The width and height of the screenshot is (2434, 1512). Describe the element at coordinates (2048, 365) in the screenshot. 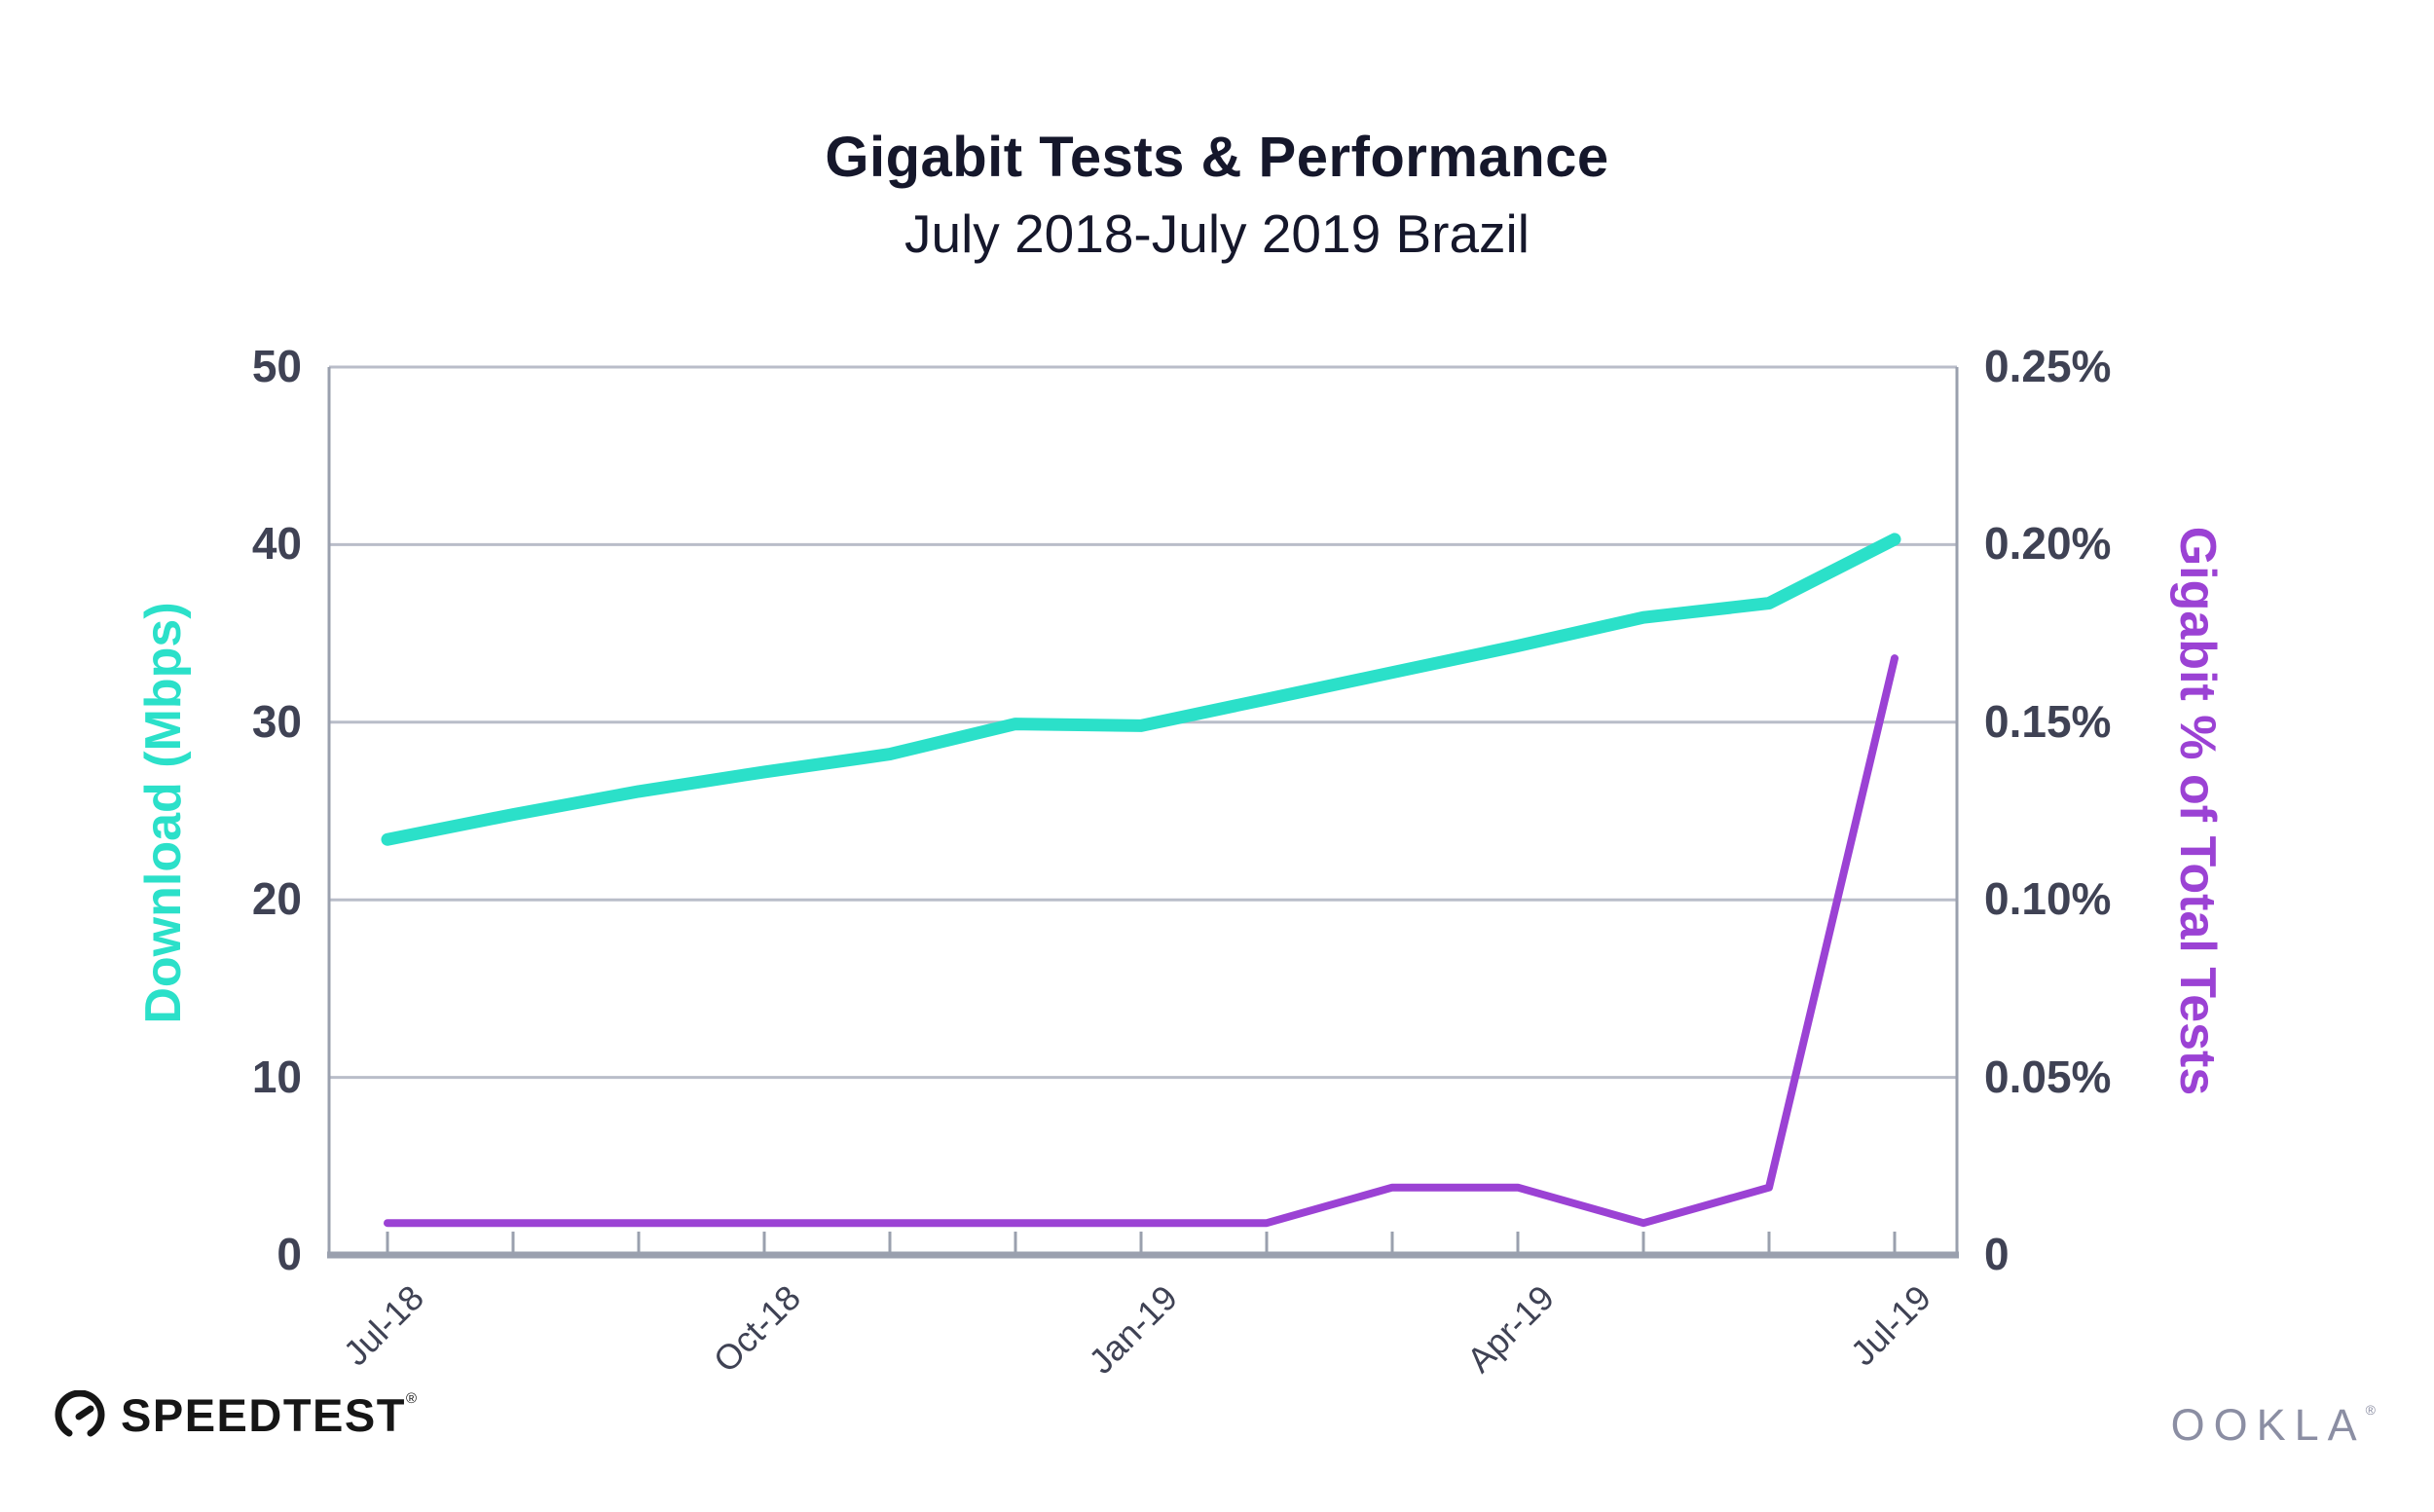

I see `right-axis-tick-label: 0.25%` at that location.